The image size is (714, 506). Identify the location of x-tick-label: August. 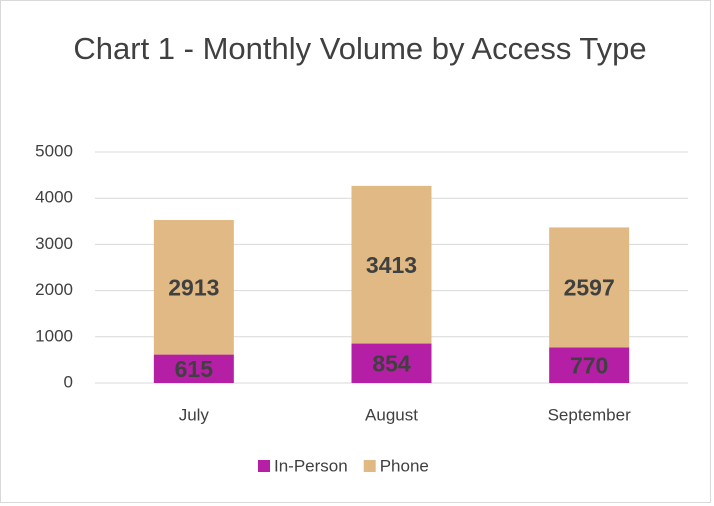
(391, 414).